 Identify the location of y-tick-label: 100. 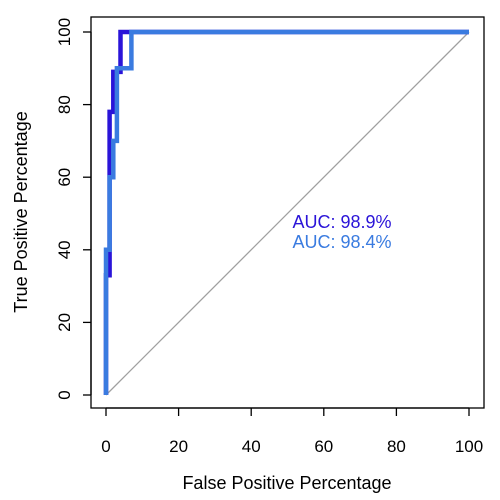
(64, 32).